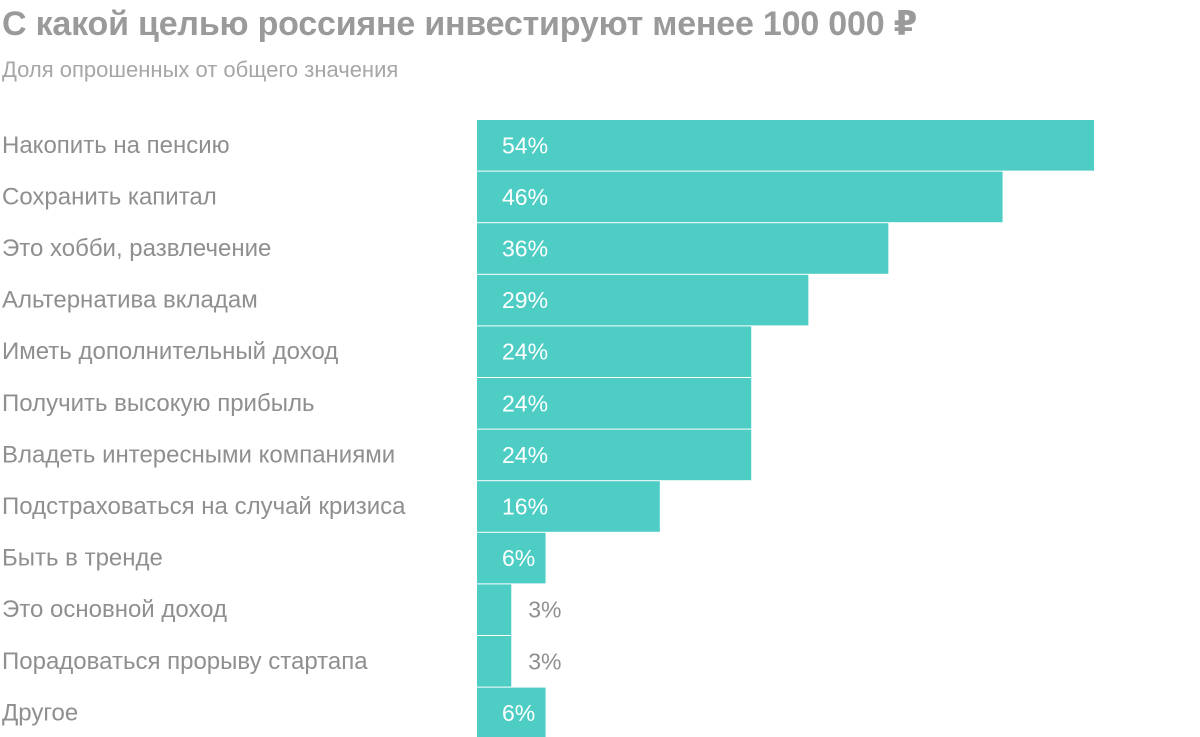 The image size is (1200, 737). I want to click on category-label: Накопить на пенсию, so click(116, 145).